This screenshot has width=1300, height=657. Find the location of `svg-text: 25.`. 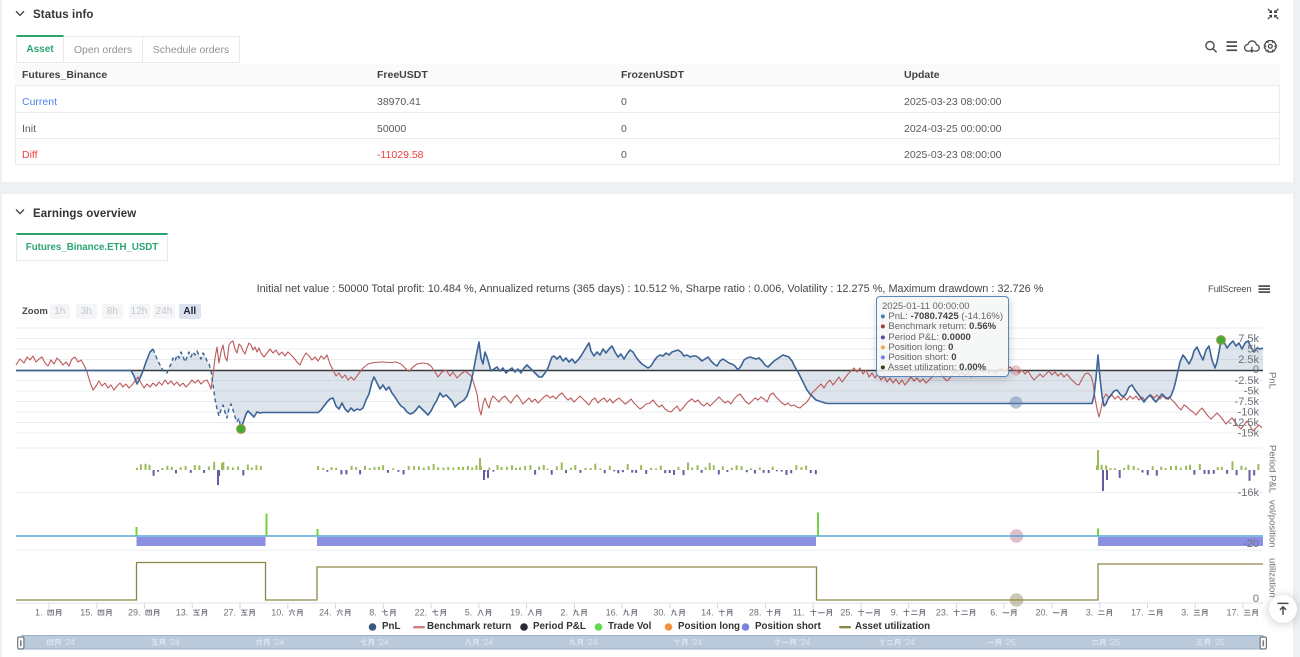

svg-text: 25. is located at coordinates (846, 613).